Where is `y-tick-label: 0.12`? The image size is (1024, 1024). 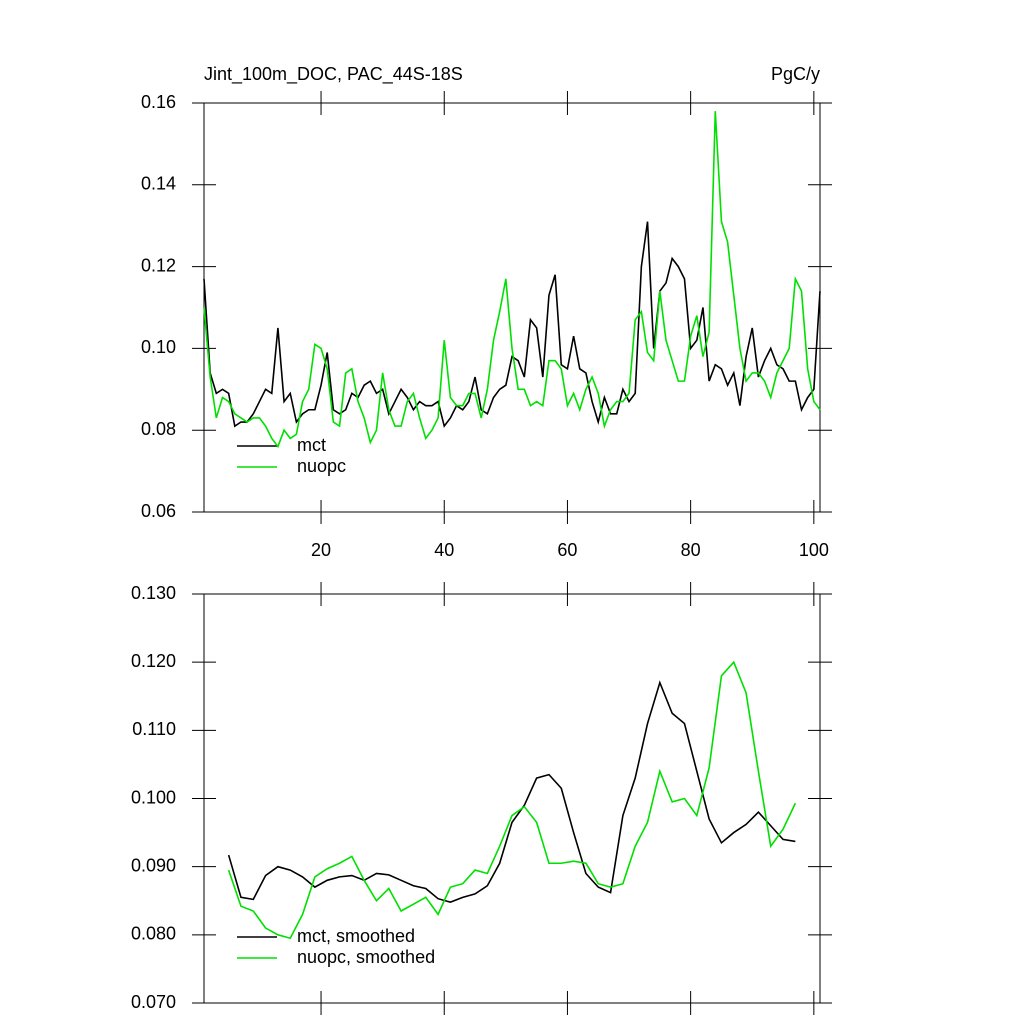 y-tick-label: 0.12 is located at coordinates (158, 265).